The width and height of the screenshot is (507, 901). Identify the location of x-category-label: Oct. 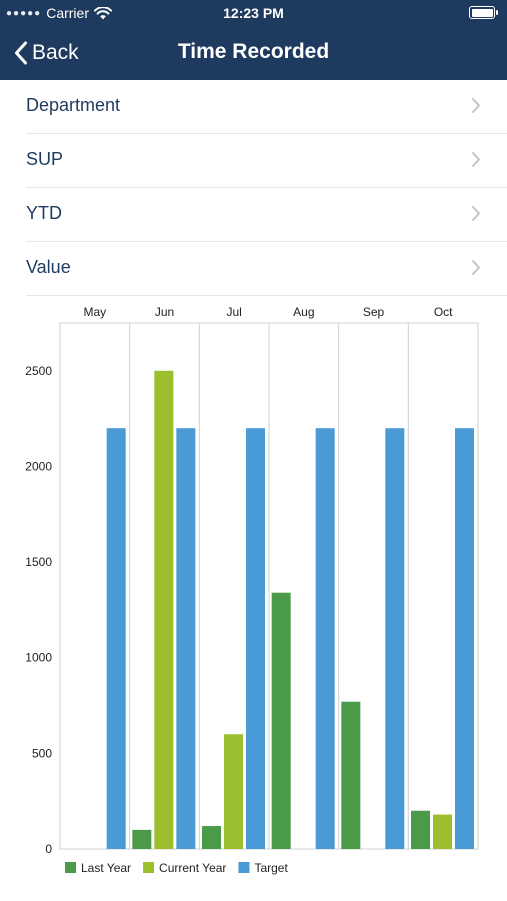
(443, 312).